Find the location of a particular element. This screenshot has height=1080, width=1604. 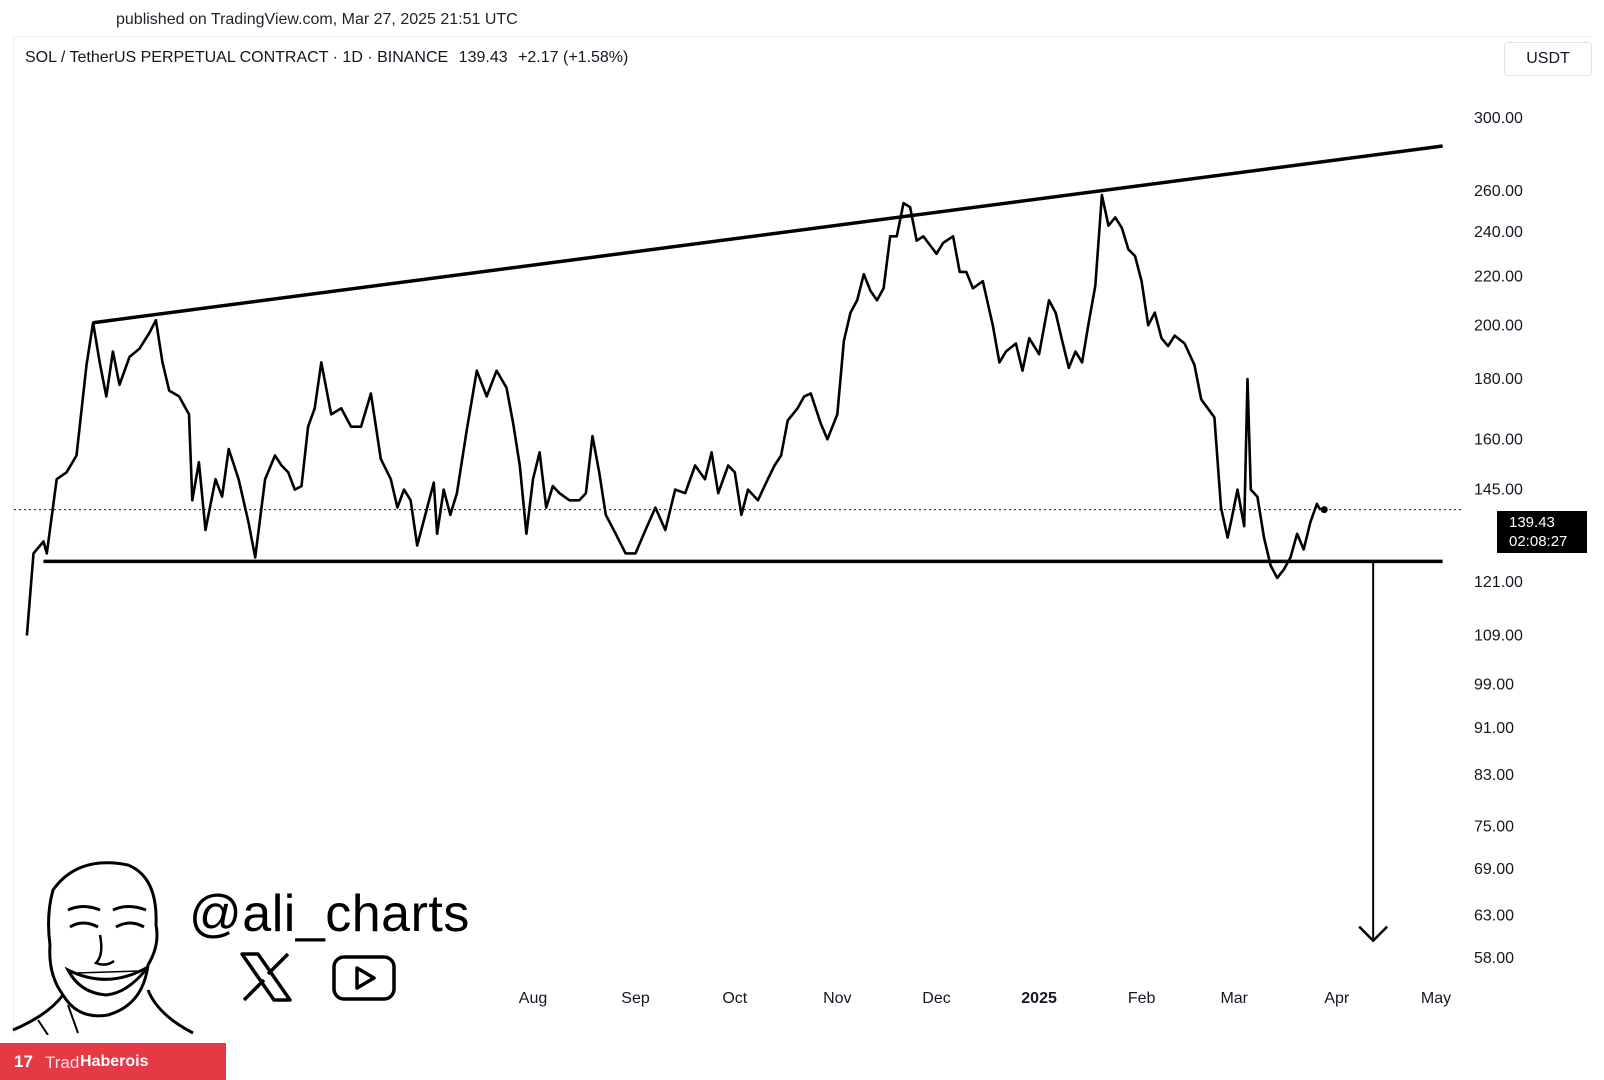

symbol-price: 139.43 is located at coordinates (483, 57).